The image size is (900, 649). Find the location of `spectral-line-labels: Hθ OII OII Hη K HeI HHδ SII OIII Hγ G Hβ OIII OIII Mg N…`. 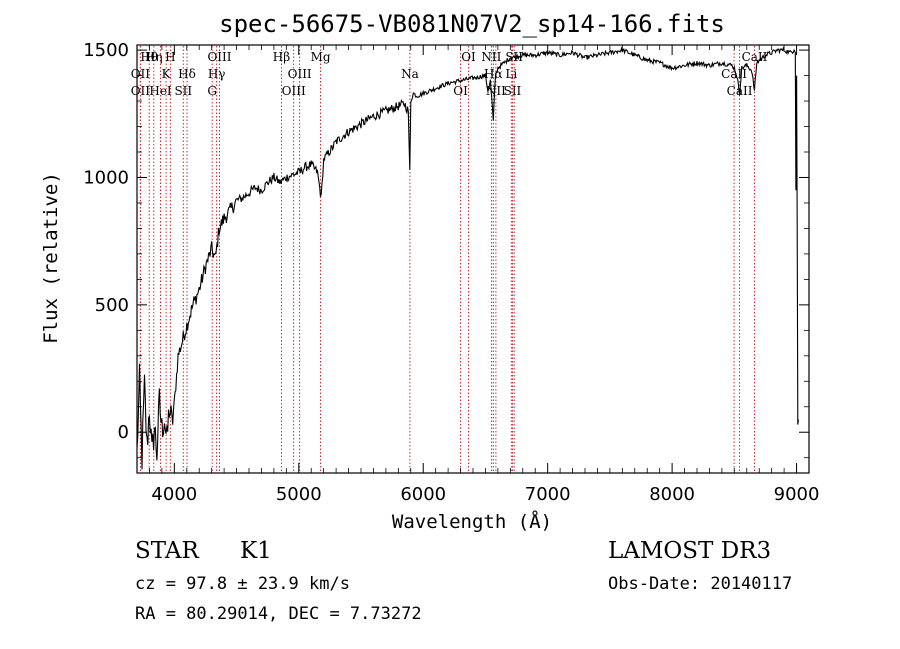

spectral-line-labels: Hθ OII OII Hη K HeI HHδ SII OIII Hγ G Hβ OIII OIII Mg N… is located at coordinates (449, 74).